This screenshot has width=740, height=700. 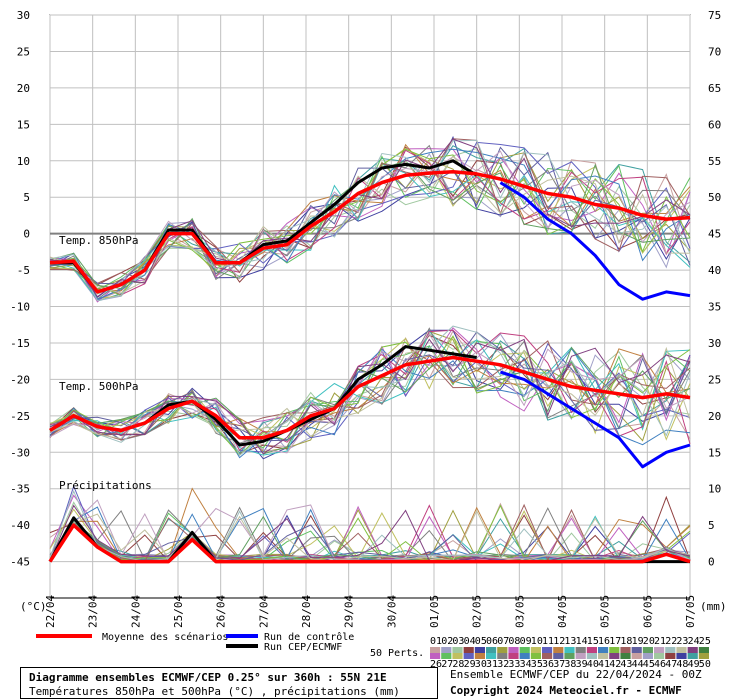 I want to click on y-tick-right: 15, so click(x=714, y=452).